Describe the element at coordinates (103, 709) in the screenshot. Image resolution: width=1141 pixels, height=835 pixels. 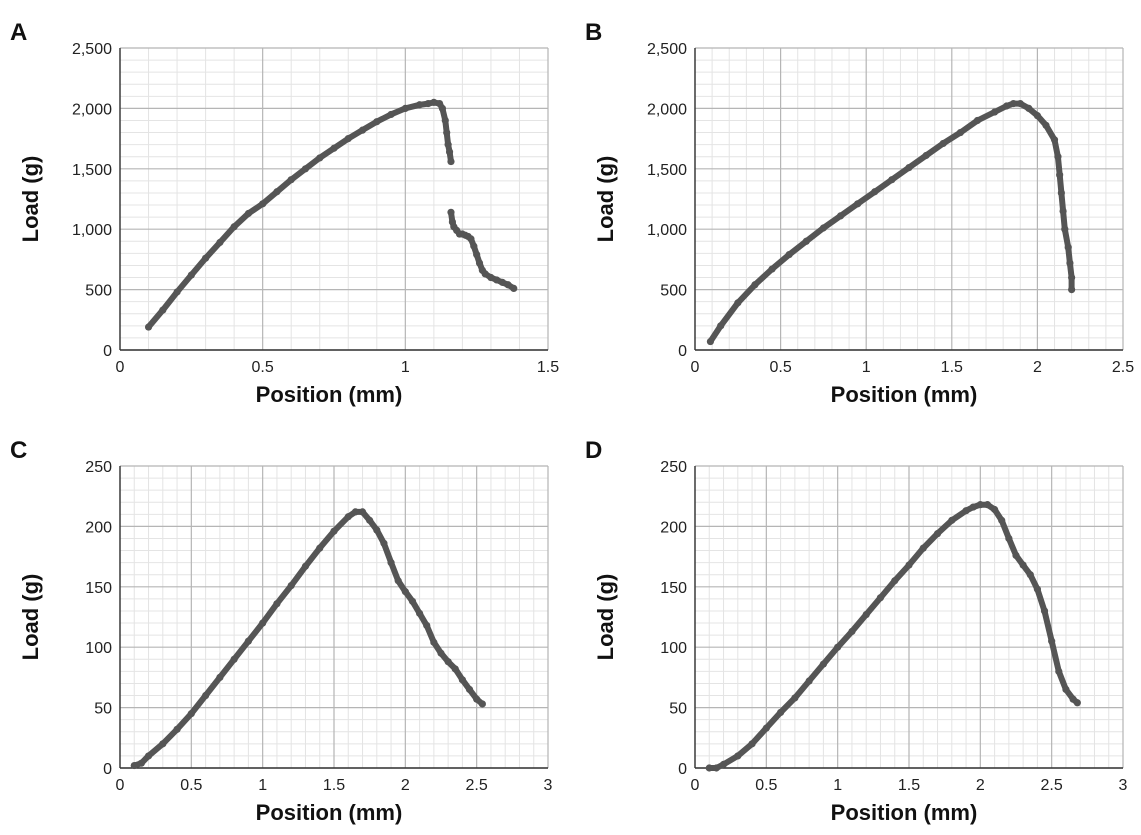
I see `y-tick-label: 50` at that location.